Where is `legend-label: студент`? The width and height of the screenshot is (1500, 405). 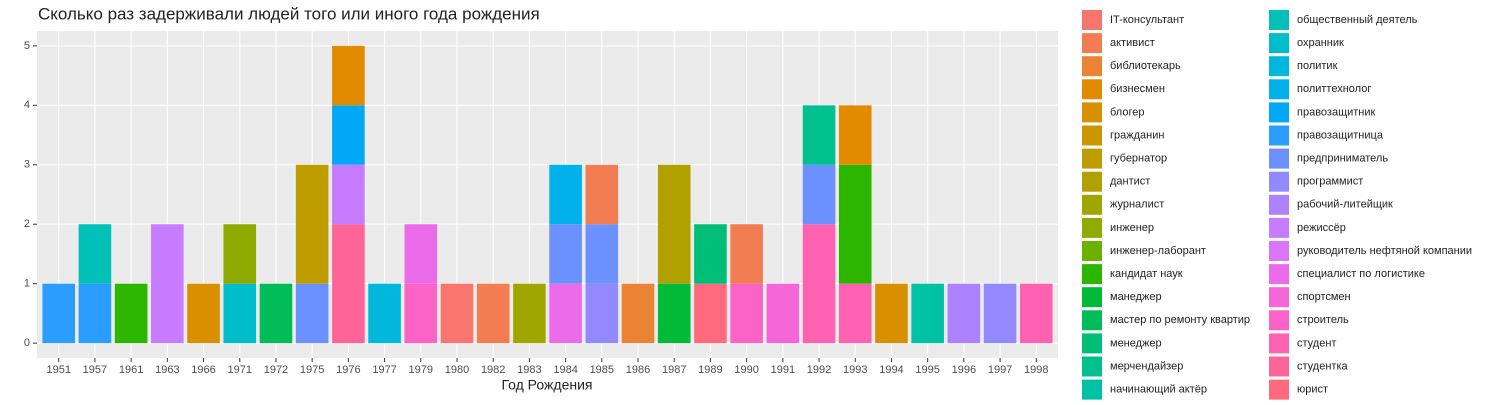 legend-label: студент is located at coordinates (1316, 343).